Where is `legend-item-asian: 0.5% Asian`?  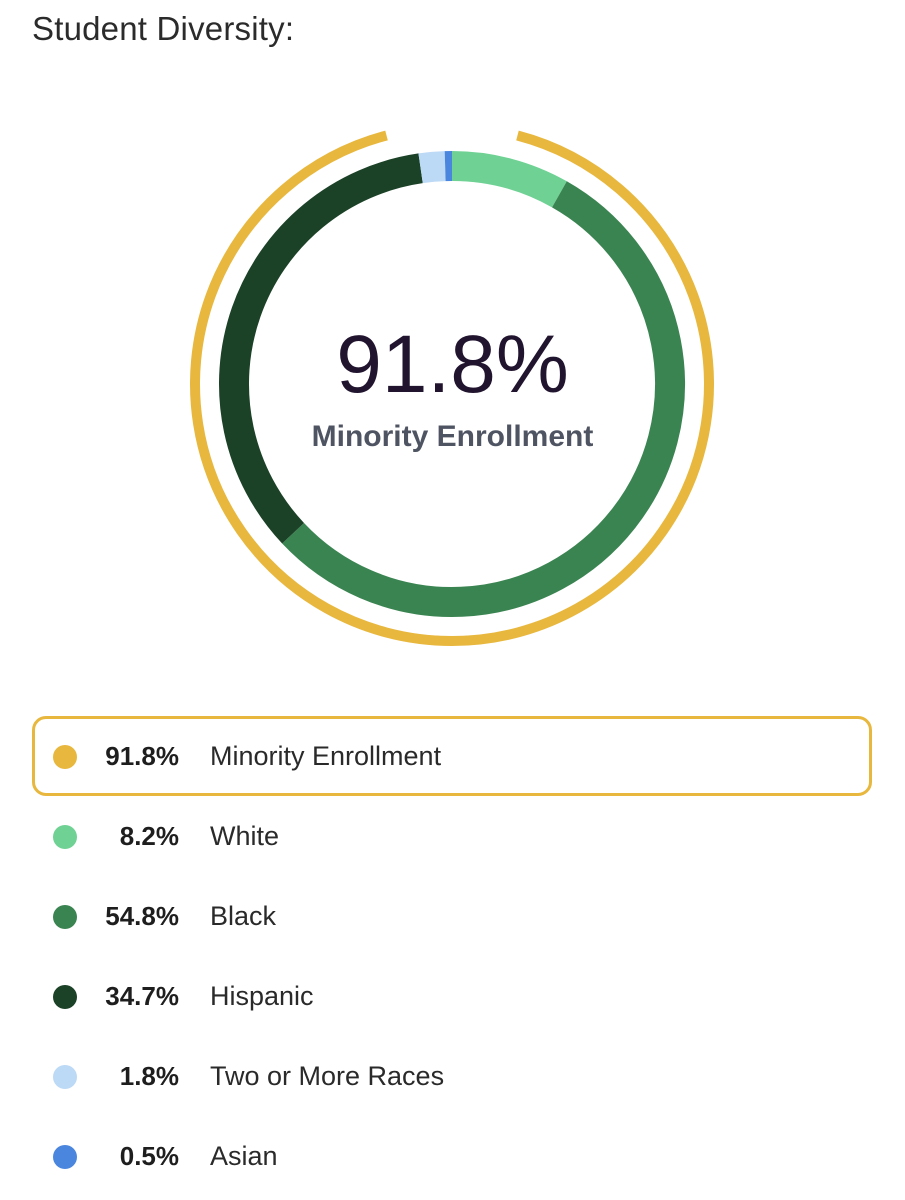
legend-item-asian: 0.5% Asian is located at coordinates (452, 1156).